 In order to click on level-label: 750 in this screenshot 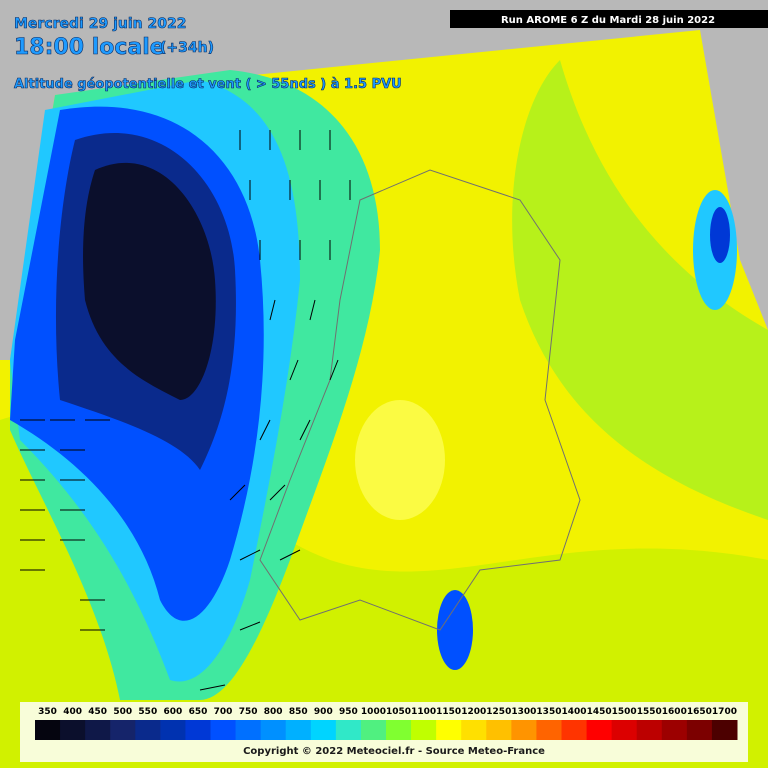, I will do `click(248, 712)`.